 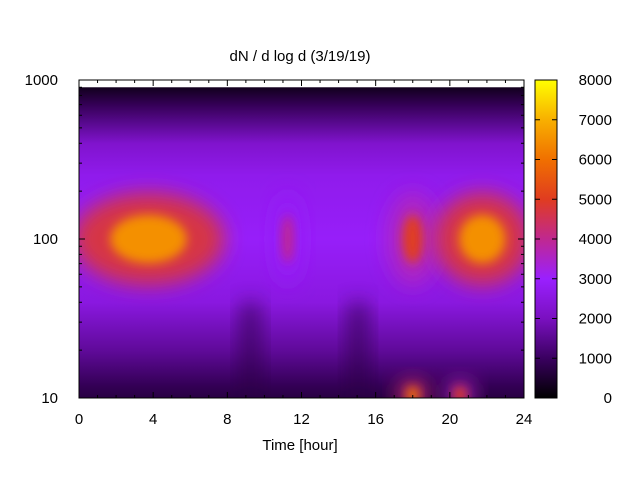 What do you see at coordinates (524, 419) in the screenshot?
I see `x-tick-label: 24` at bounding box center [524, 419].